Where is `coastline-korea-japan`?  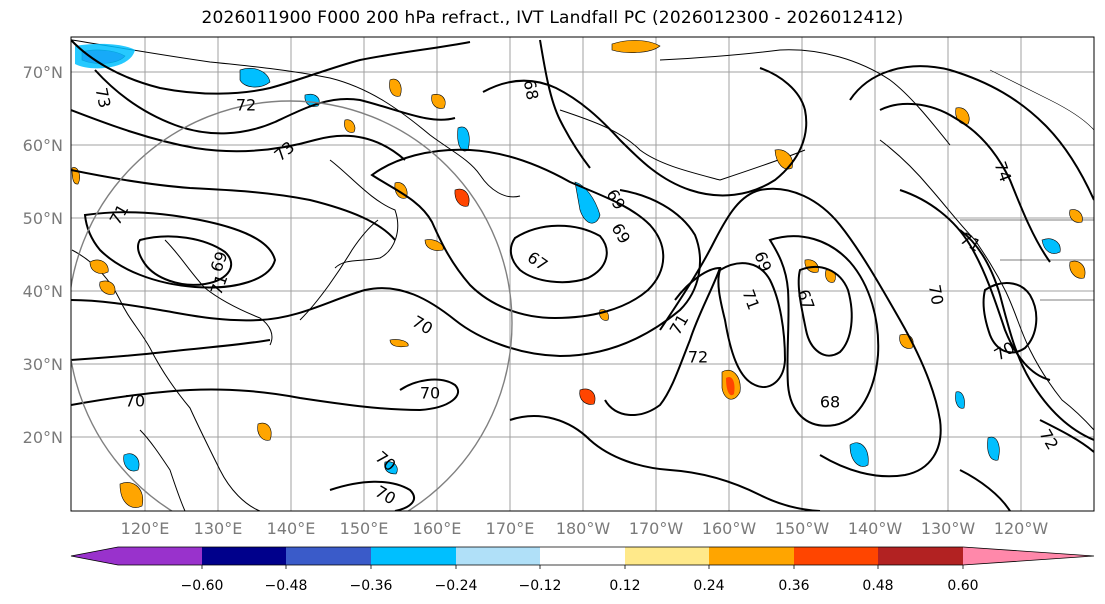
coastline-korea-japan is located at coordinates (218, 292).